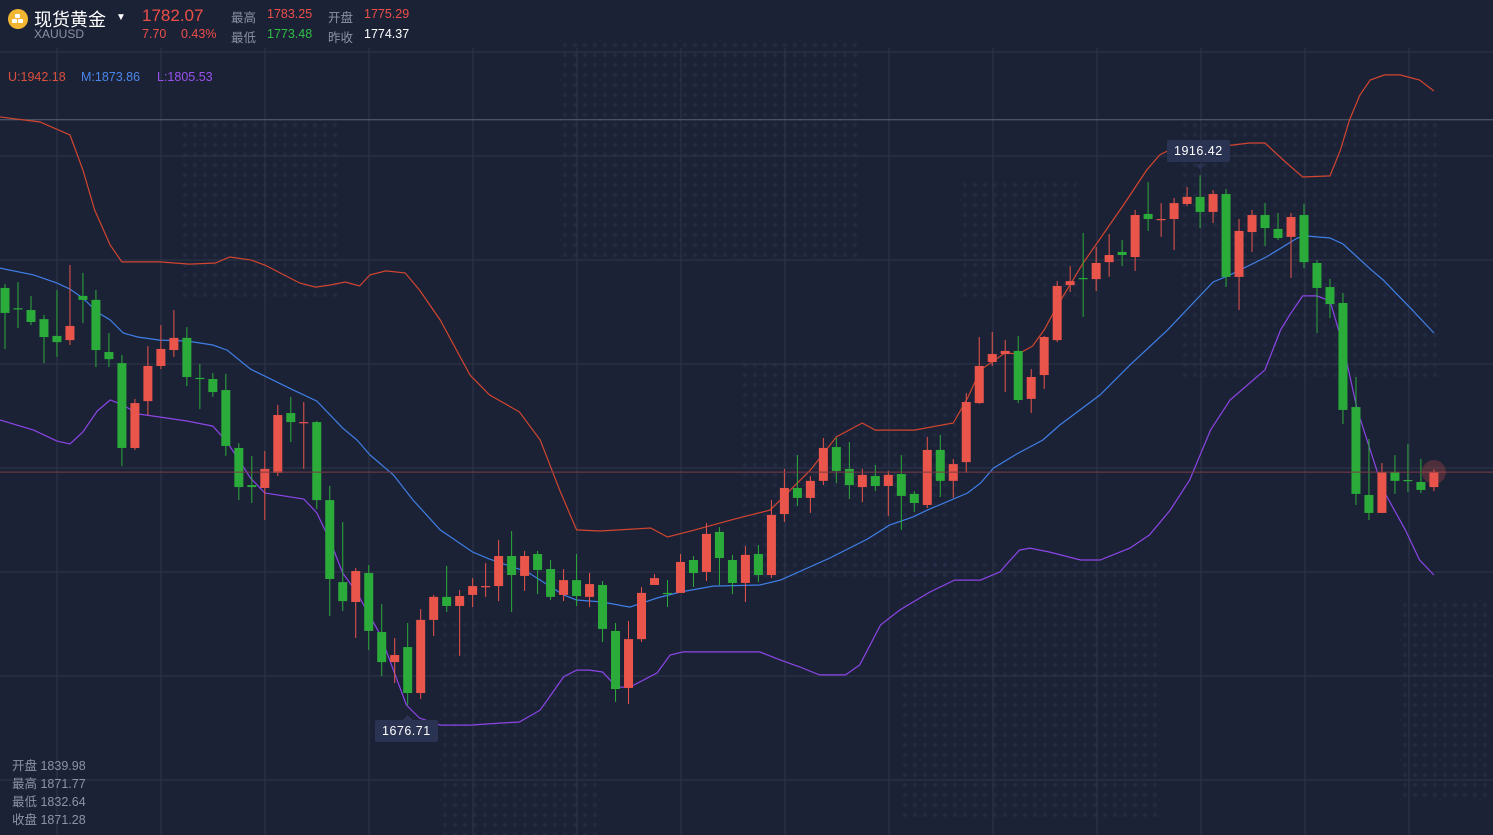 This screenshot has height=835, width=1493. I want to click on low-value: 1773.48, so click(290, 34).